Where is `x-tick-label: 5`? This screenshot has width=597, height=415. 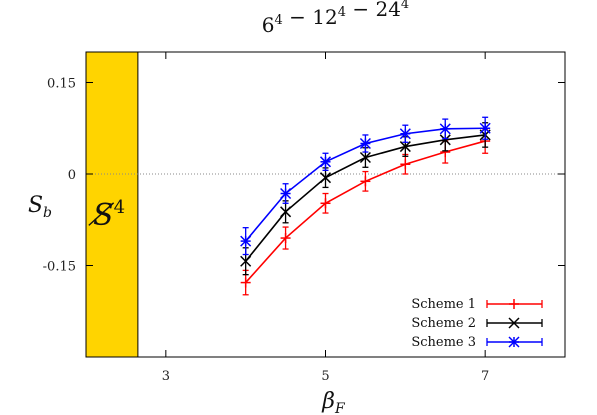 x-tick-label: 5 is located at coordinates (325, 376).